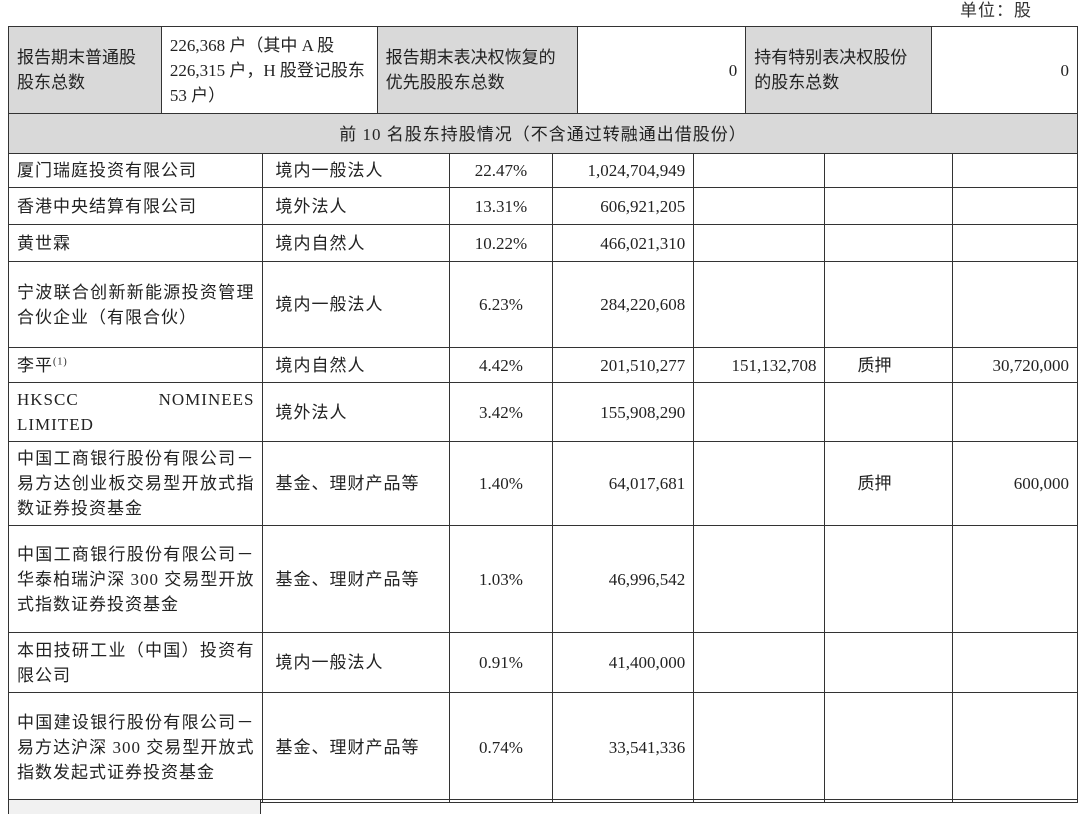 The image size is (1080, 814). Describe the element at coordinates (135, 412) in the screenshot. I see `holder-name: HKSCC NOMINEES LIMITED` at that location.